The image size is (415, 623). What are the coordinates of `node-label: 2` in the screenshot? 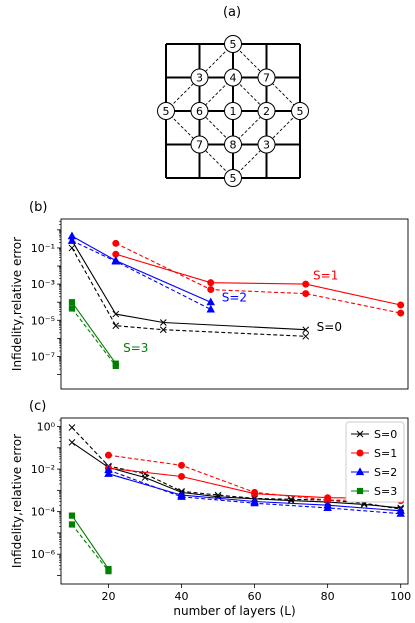 It's located at (266, 111).